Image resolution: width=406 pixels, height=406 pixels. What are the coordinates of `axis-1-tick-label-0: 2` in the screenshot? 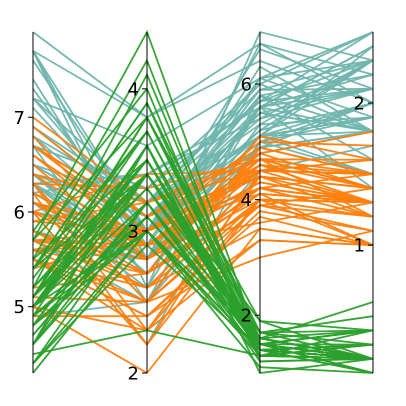 It's located at (133, 374).